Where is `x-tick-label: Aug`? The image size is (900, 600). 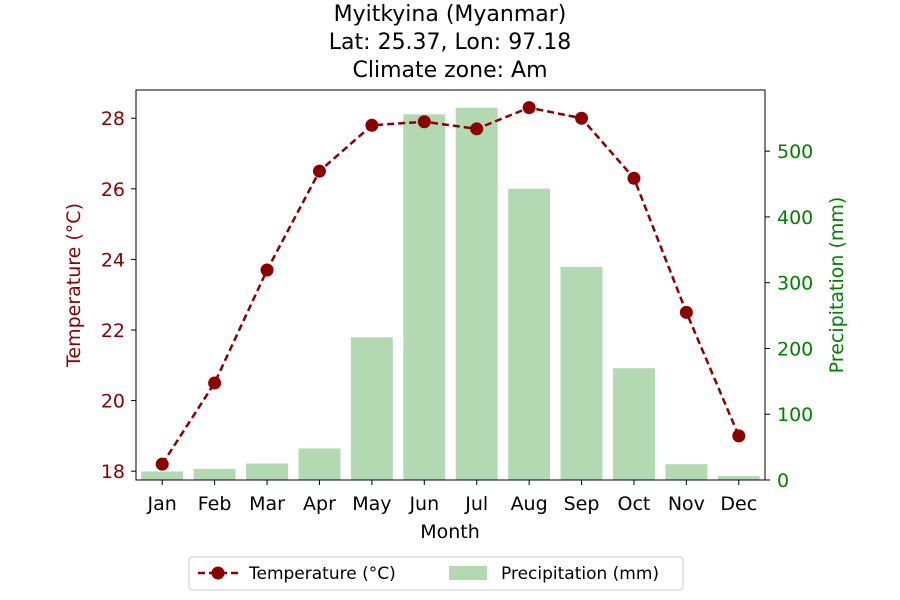 x-tick-label: Aug is located at coordinates (529, 504).